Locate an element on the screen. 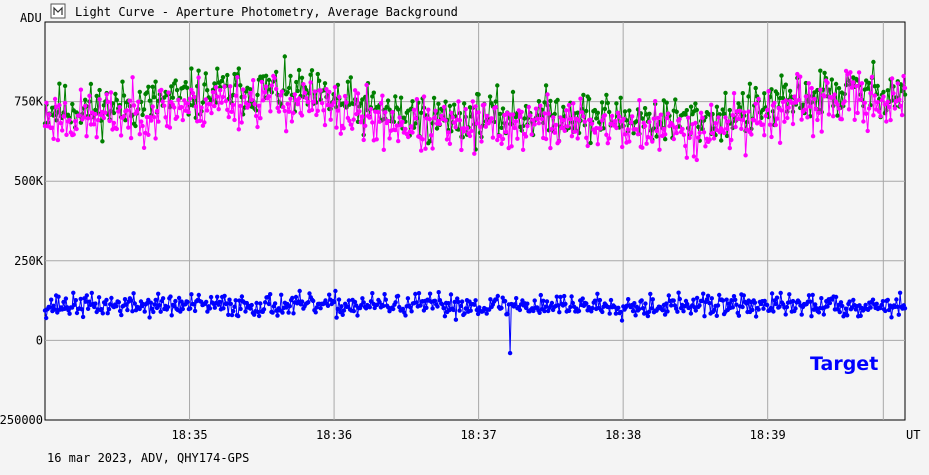  x-tick-label: 18:37 is located at coordinates (479, 435).